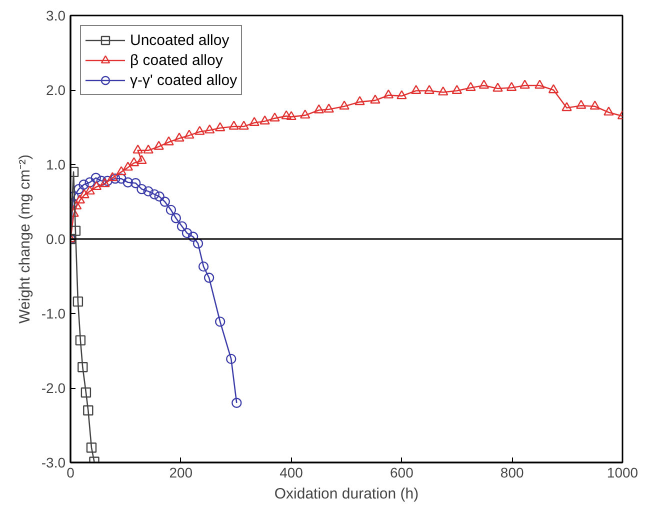  I want to click on y-tick-label: -1.0, so click(53, 314).